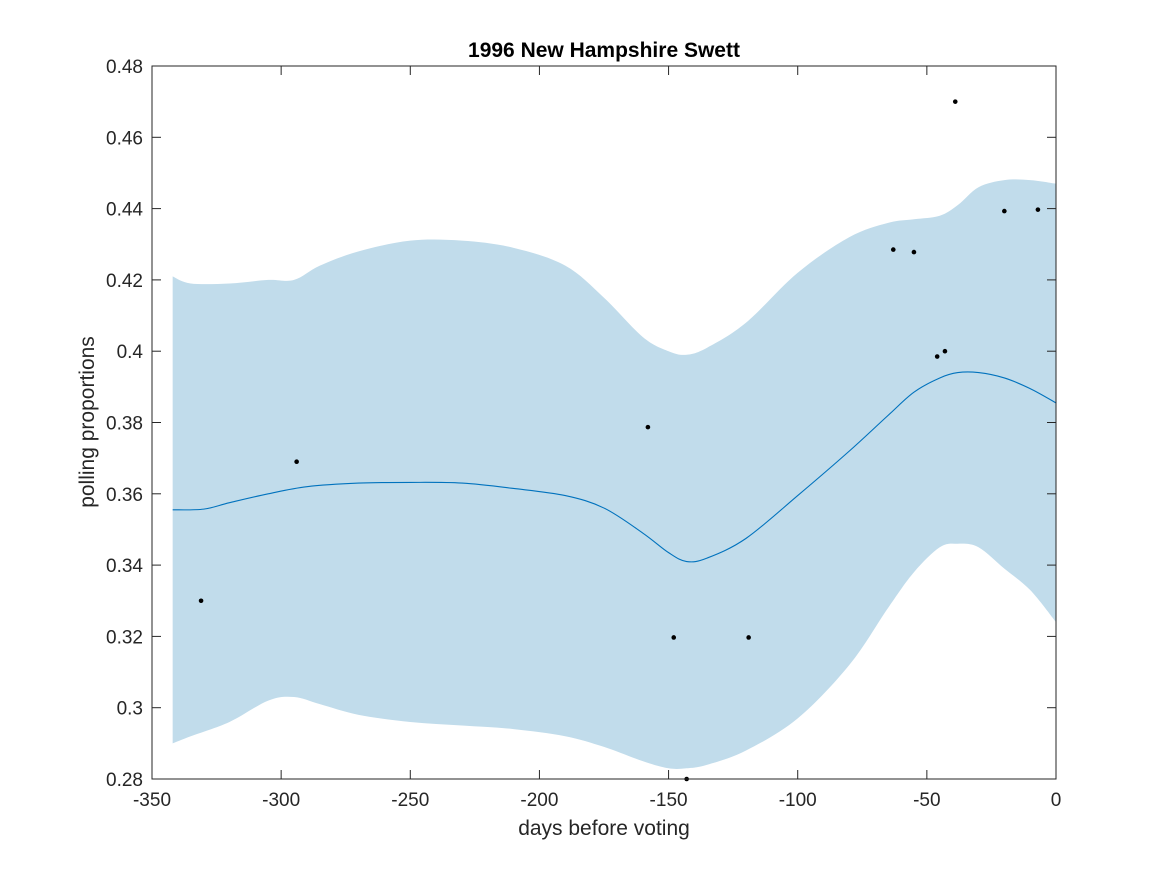 Image resolution: width=1167 pixels, height=875 pixels. What do you see at coordinates (87, 422) in the screenshot?
I see `y-axis-title: polling proportions` at bounding box center [87, 422].